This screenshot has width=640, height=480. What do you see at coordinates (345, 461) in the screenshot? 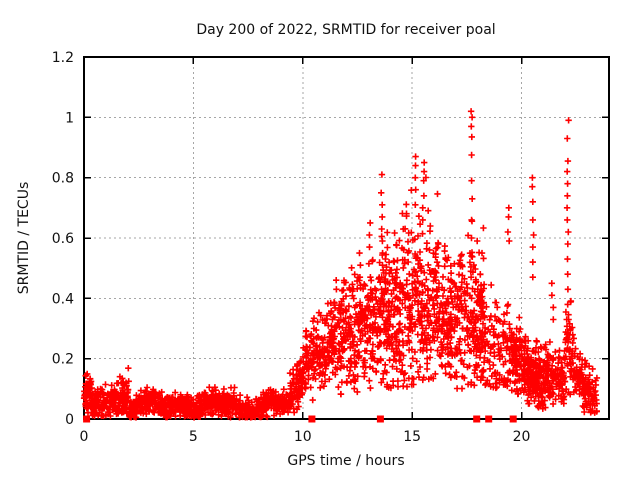
I see `x-axis-label: GPS time / hours` at bounding box center [345, 461].